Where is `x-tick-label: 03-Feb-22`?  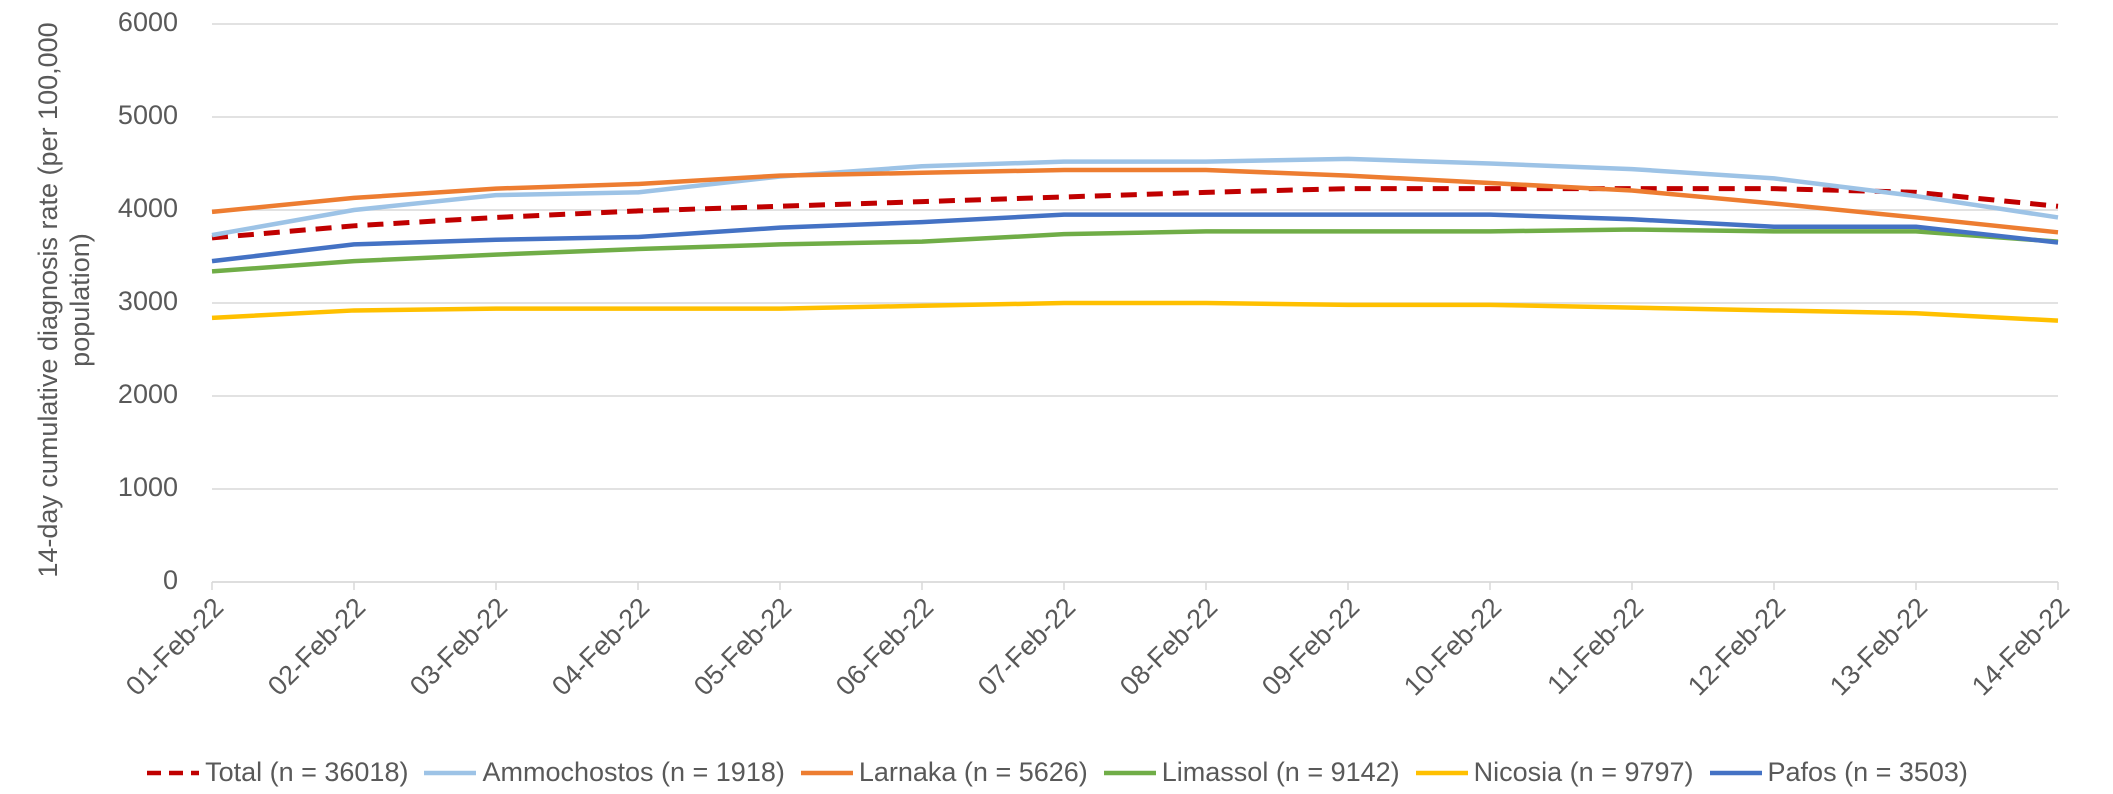 x-tick-label: 03-Feb-22 is located at coordinates (458, 646).